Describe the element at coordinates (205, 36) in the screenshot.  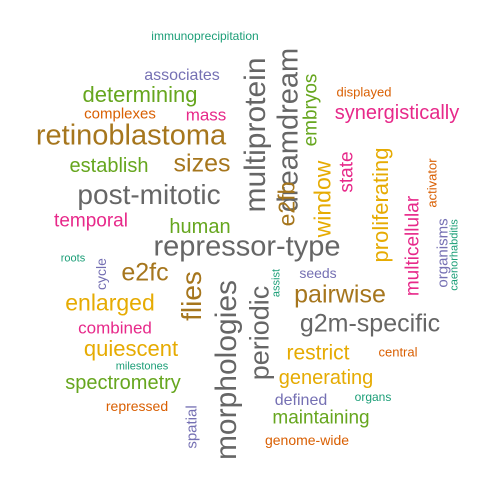
I see `word-immunoprecipitation: immunoprecipitation` at that location.